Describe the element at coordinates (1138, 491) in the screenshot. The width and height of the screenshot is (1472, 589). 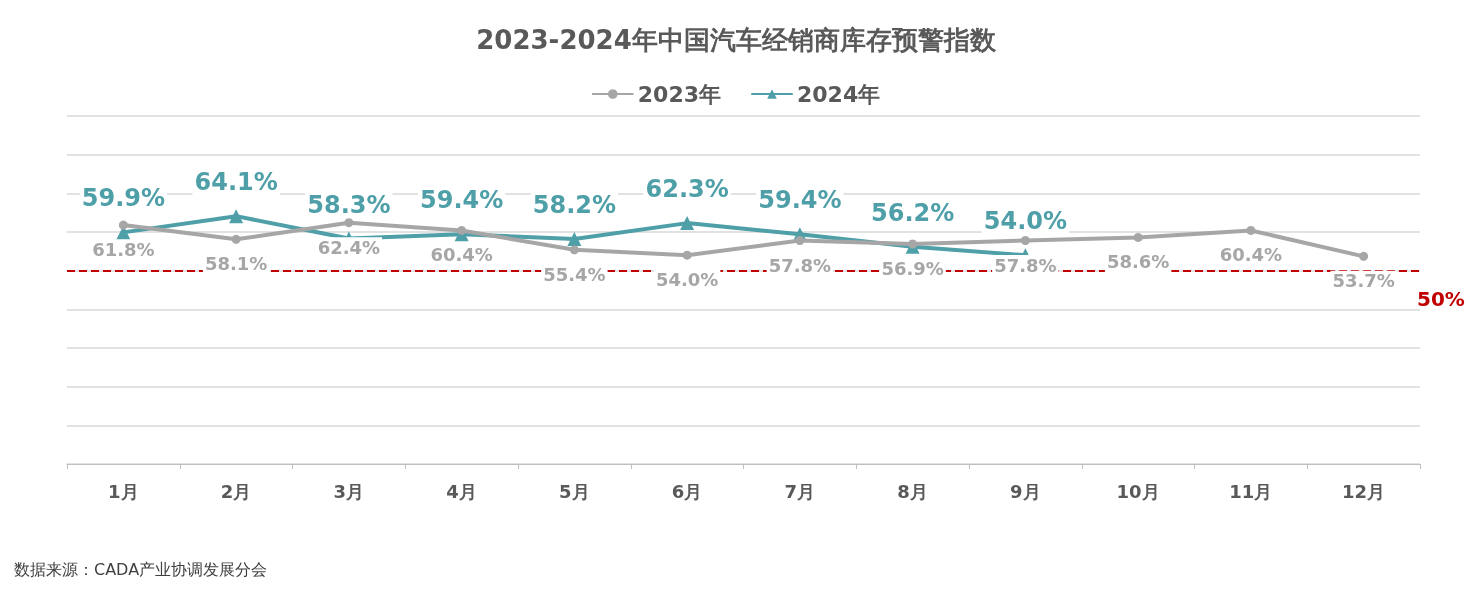
I see `x-tick-label: 10月` at that location.